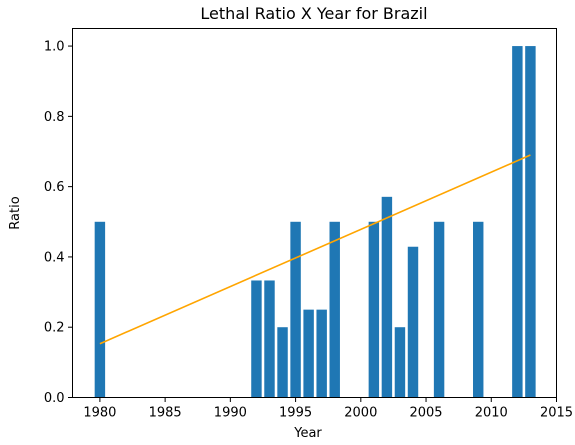 This screenshot has height=445, width=575. What do you see at coordinates (54, 398) in the screenshot?
I see `y-tick-label-0: 0.0` at bounding box center [54, 398].